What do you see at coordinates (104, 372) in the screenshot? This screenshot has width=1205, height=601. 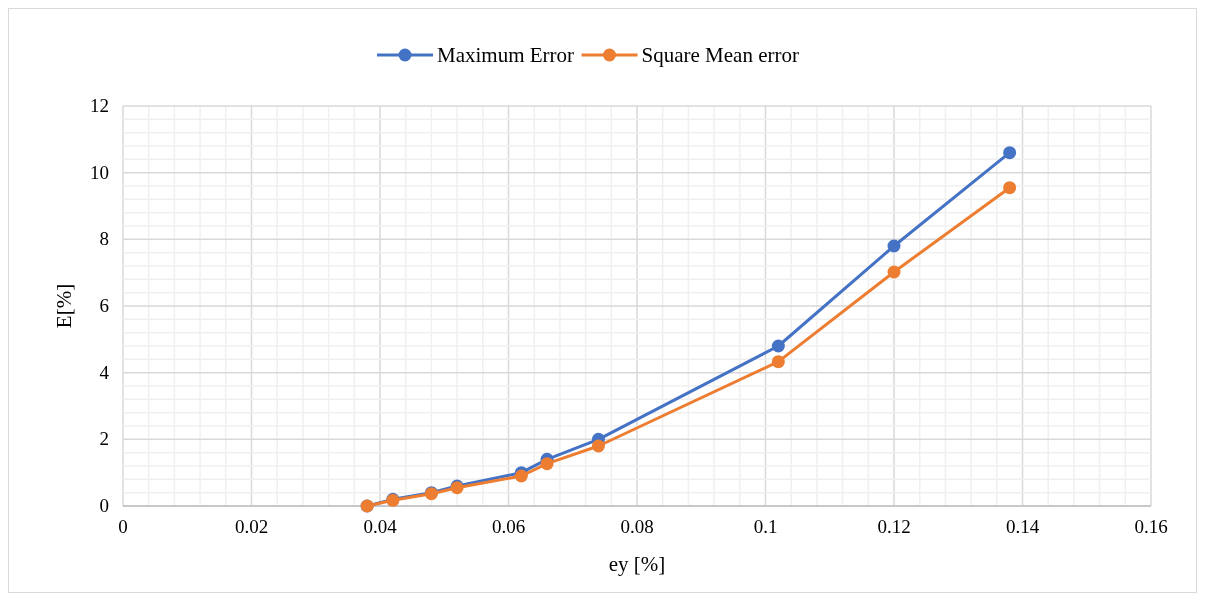 I see `y-tick-label: 4` at bounding box center [104, 372].